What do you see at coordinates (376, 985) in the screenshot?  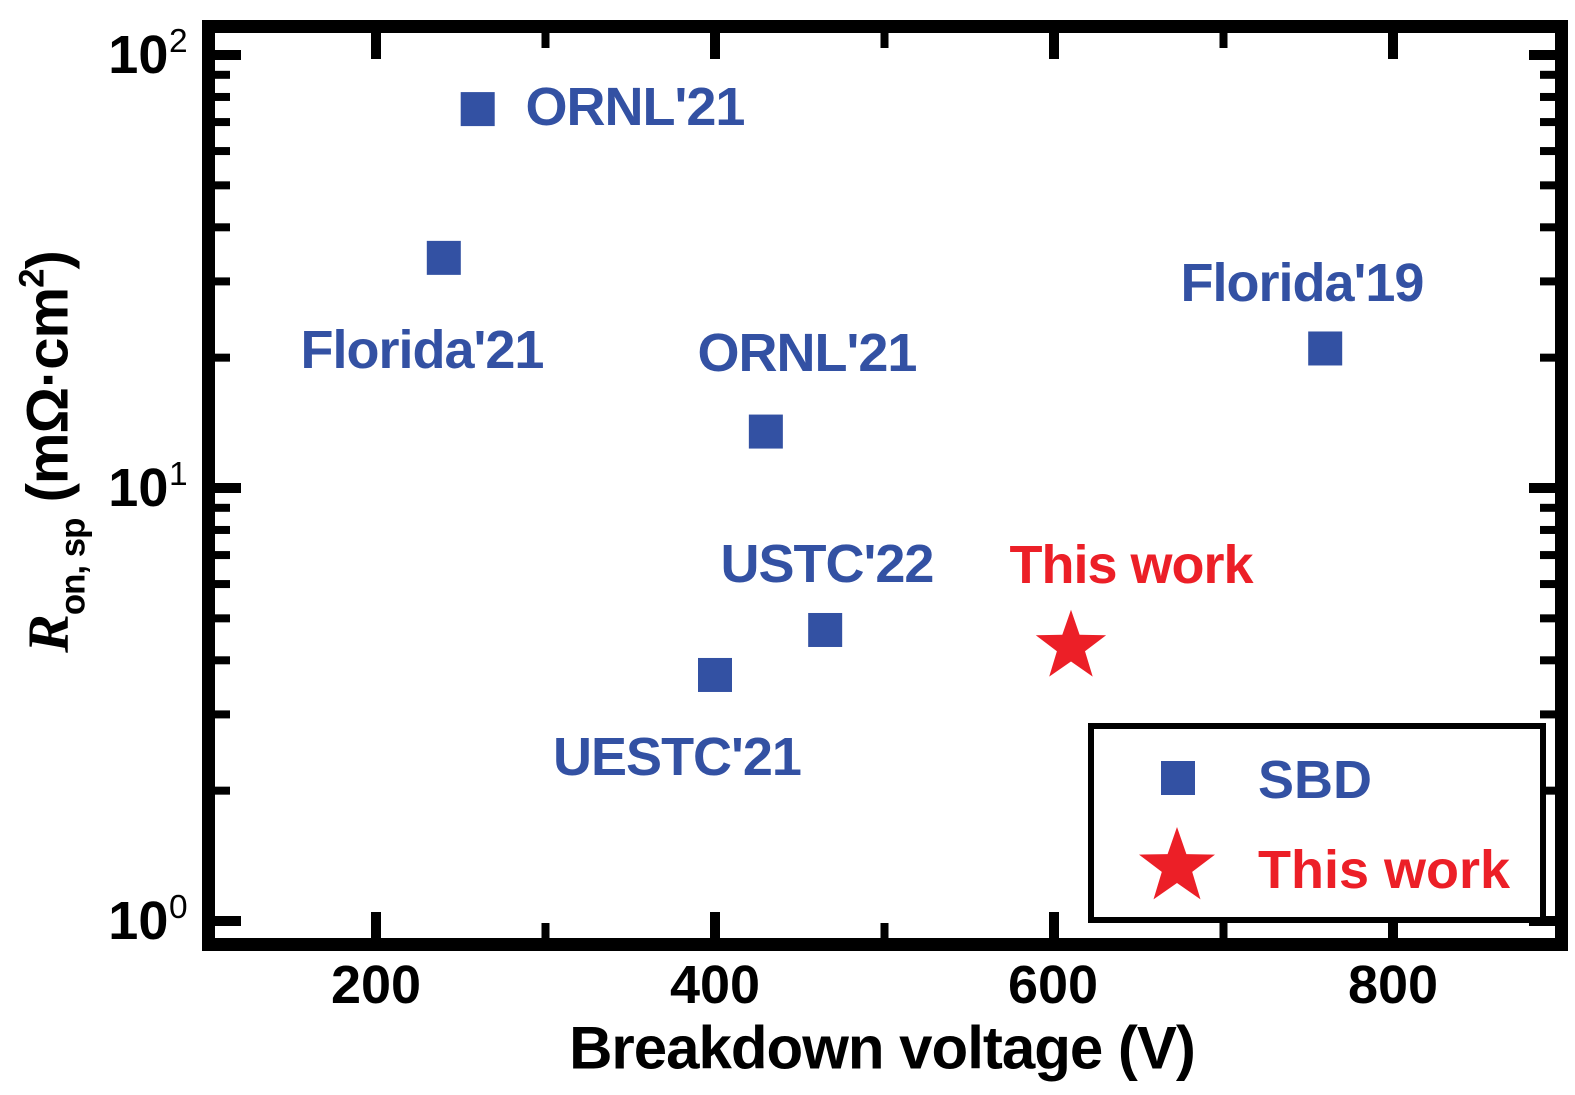 I see `x-tick-label-200: 200` at bounding box center [376, 985].